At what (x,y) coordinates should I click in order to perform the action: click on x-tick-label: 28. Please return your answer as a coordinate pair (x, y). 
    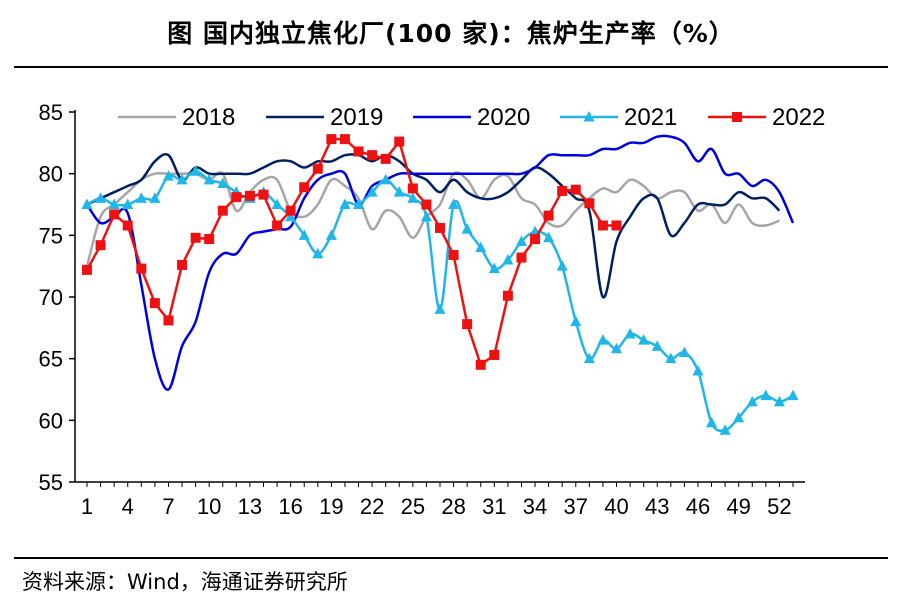
    Looking at the image, I should click on (453, 506).